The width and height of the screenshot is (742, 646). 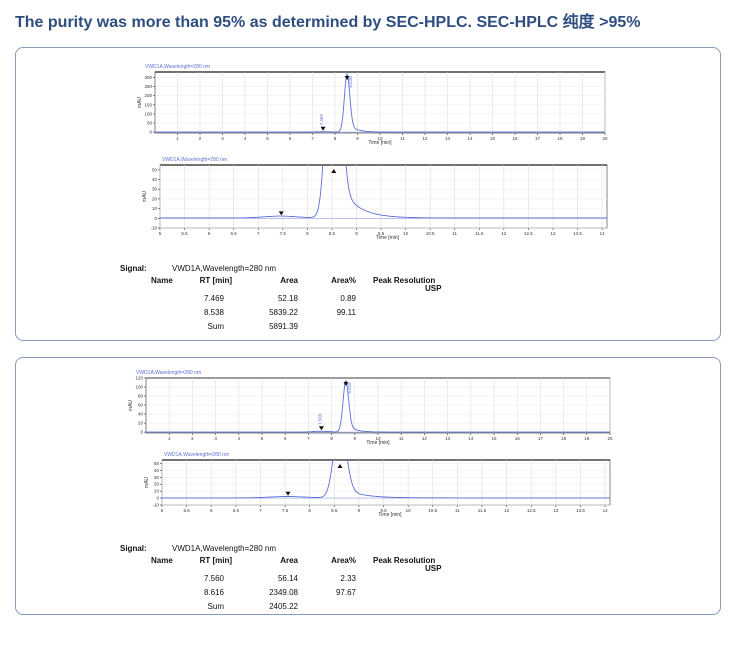 I want to click on y-tick-label: 60, so click(x=141, y=405).